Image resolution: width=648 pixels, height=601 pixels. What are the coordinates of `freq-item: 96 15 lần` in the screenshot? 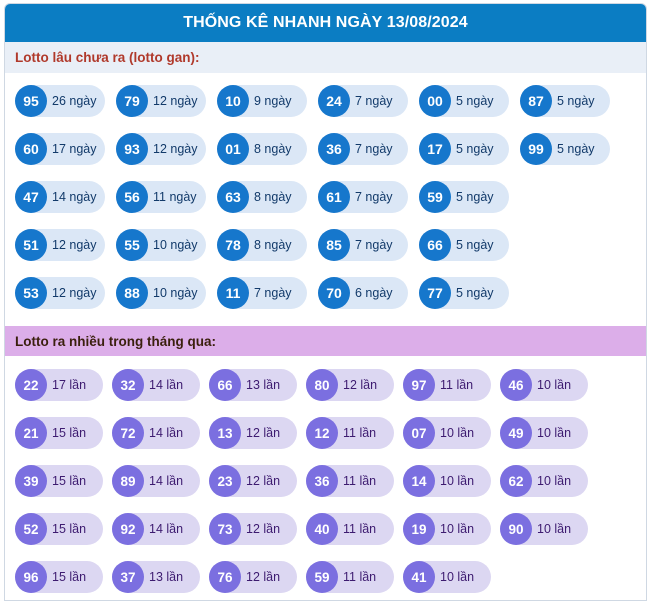 It's located at (59, 577).